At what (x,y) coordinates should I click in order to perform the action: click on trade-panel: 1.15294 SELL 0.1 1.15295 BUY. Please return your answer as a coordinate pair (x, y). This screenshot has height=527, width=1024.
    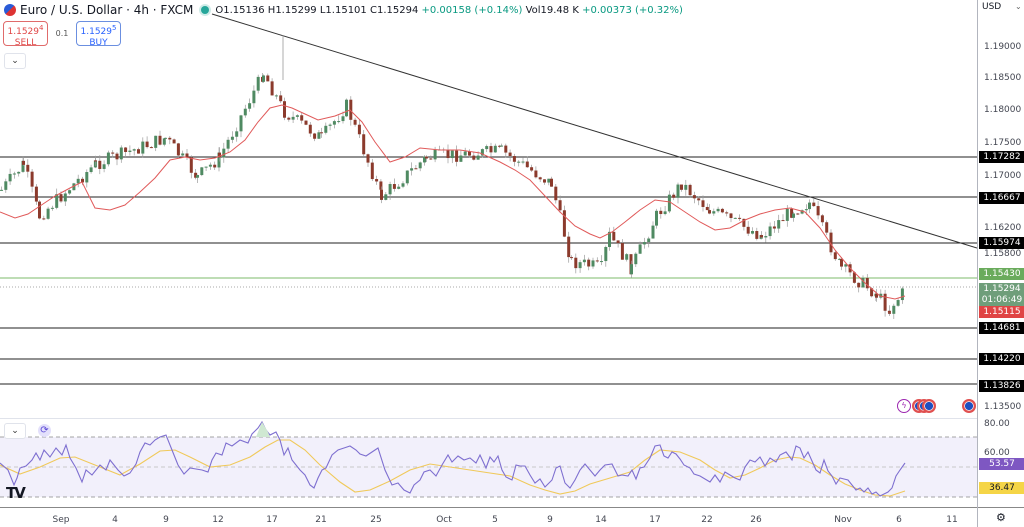
    Looking at the image, I should click on (62, 34).